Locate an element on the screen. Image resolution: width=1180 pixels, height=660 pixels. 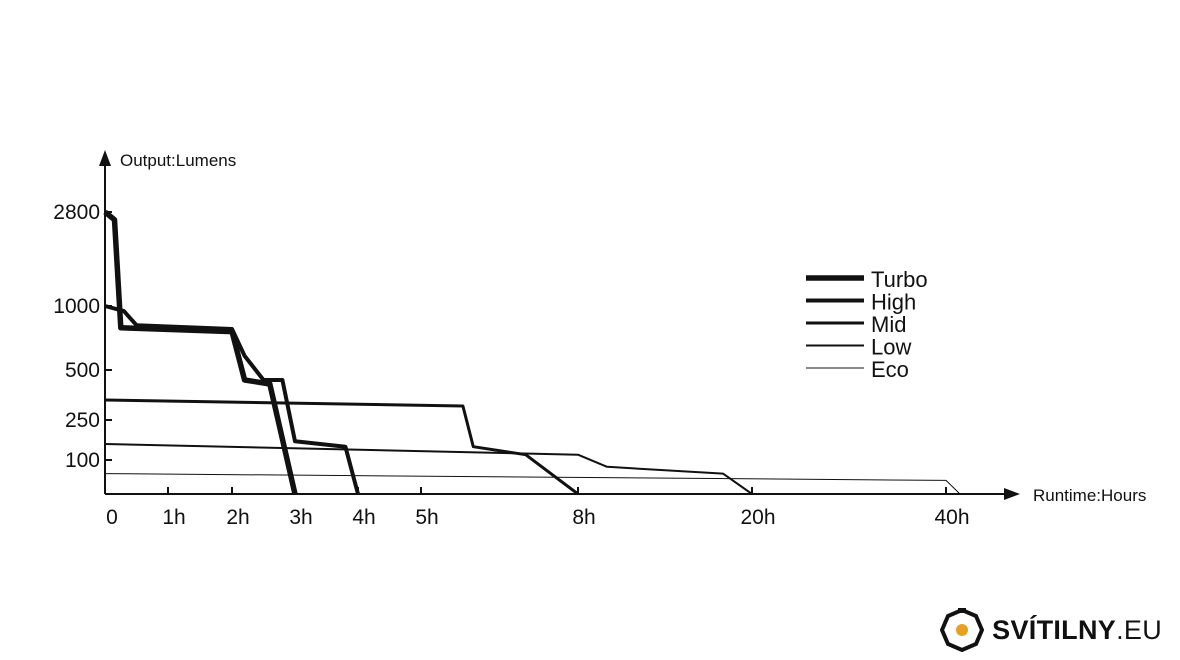
x-tick-label: 4h is located at coordinates (363, 517).